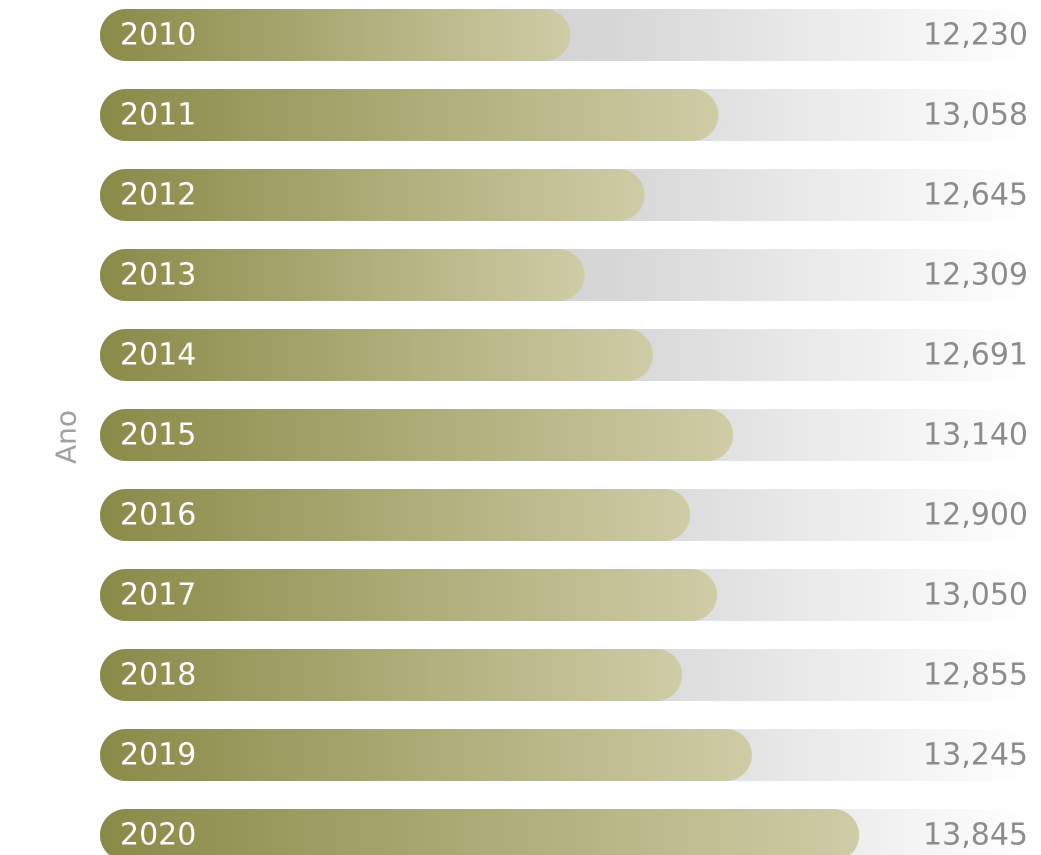 This screenshot has width=1041, height=855. Describe the element at coordinates (66, 437) in the screenshot. I see `axis-label: Ano` at that location.